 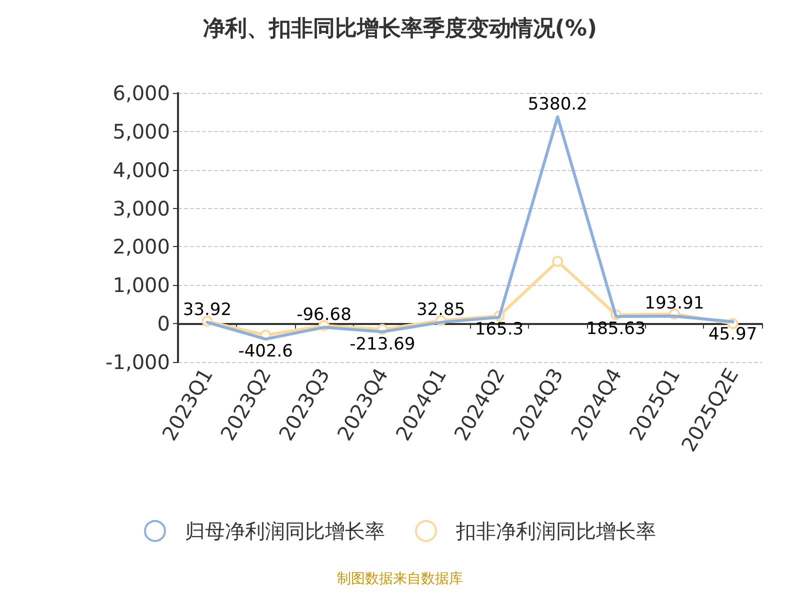 What do you see at coordinates (141, 93) in the screenshot?
I see `y-tick-label: 6,000` at bounding box center [141, 93].